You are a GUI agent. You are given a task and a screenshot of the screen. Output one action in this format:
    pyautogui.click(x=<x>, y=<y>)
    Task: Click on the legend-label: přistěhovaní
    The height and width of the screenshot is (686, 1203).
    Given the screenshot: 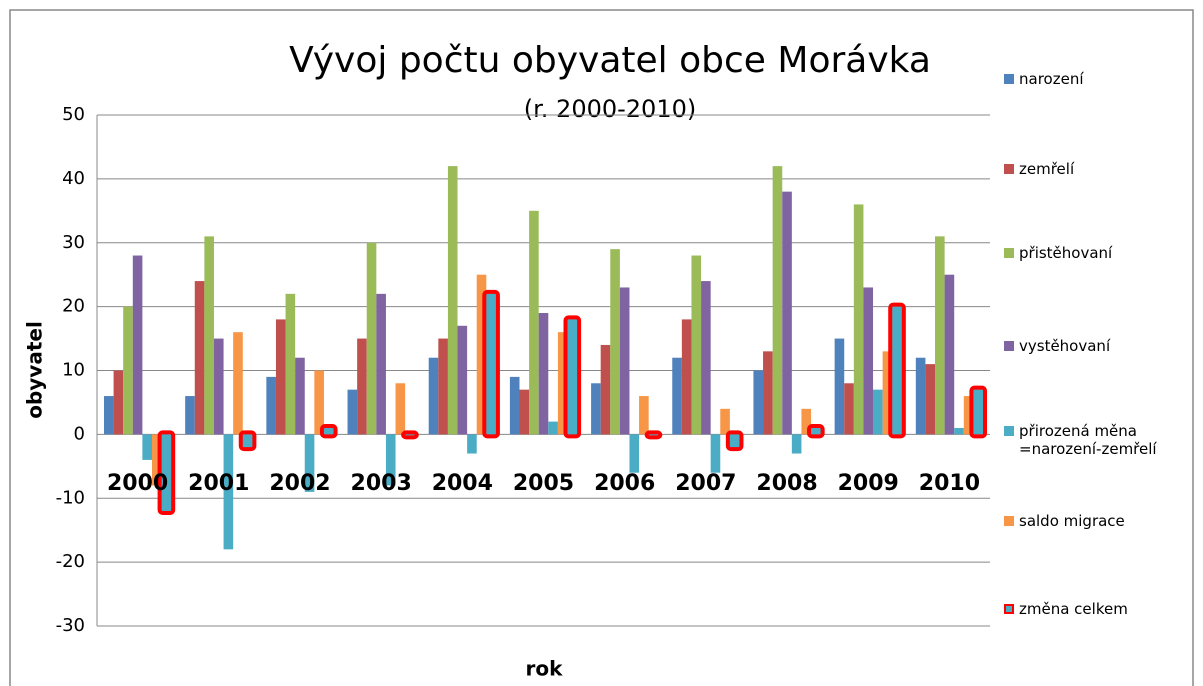 What is the action you would take?
    pyautogui.click(x=1066, y=253)
    